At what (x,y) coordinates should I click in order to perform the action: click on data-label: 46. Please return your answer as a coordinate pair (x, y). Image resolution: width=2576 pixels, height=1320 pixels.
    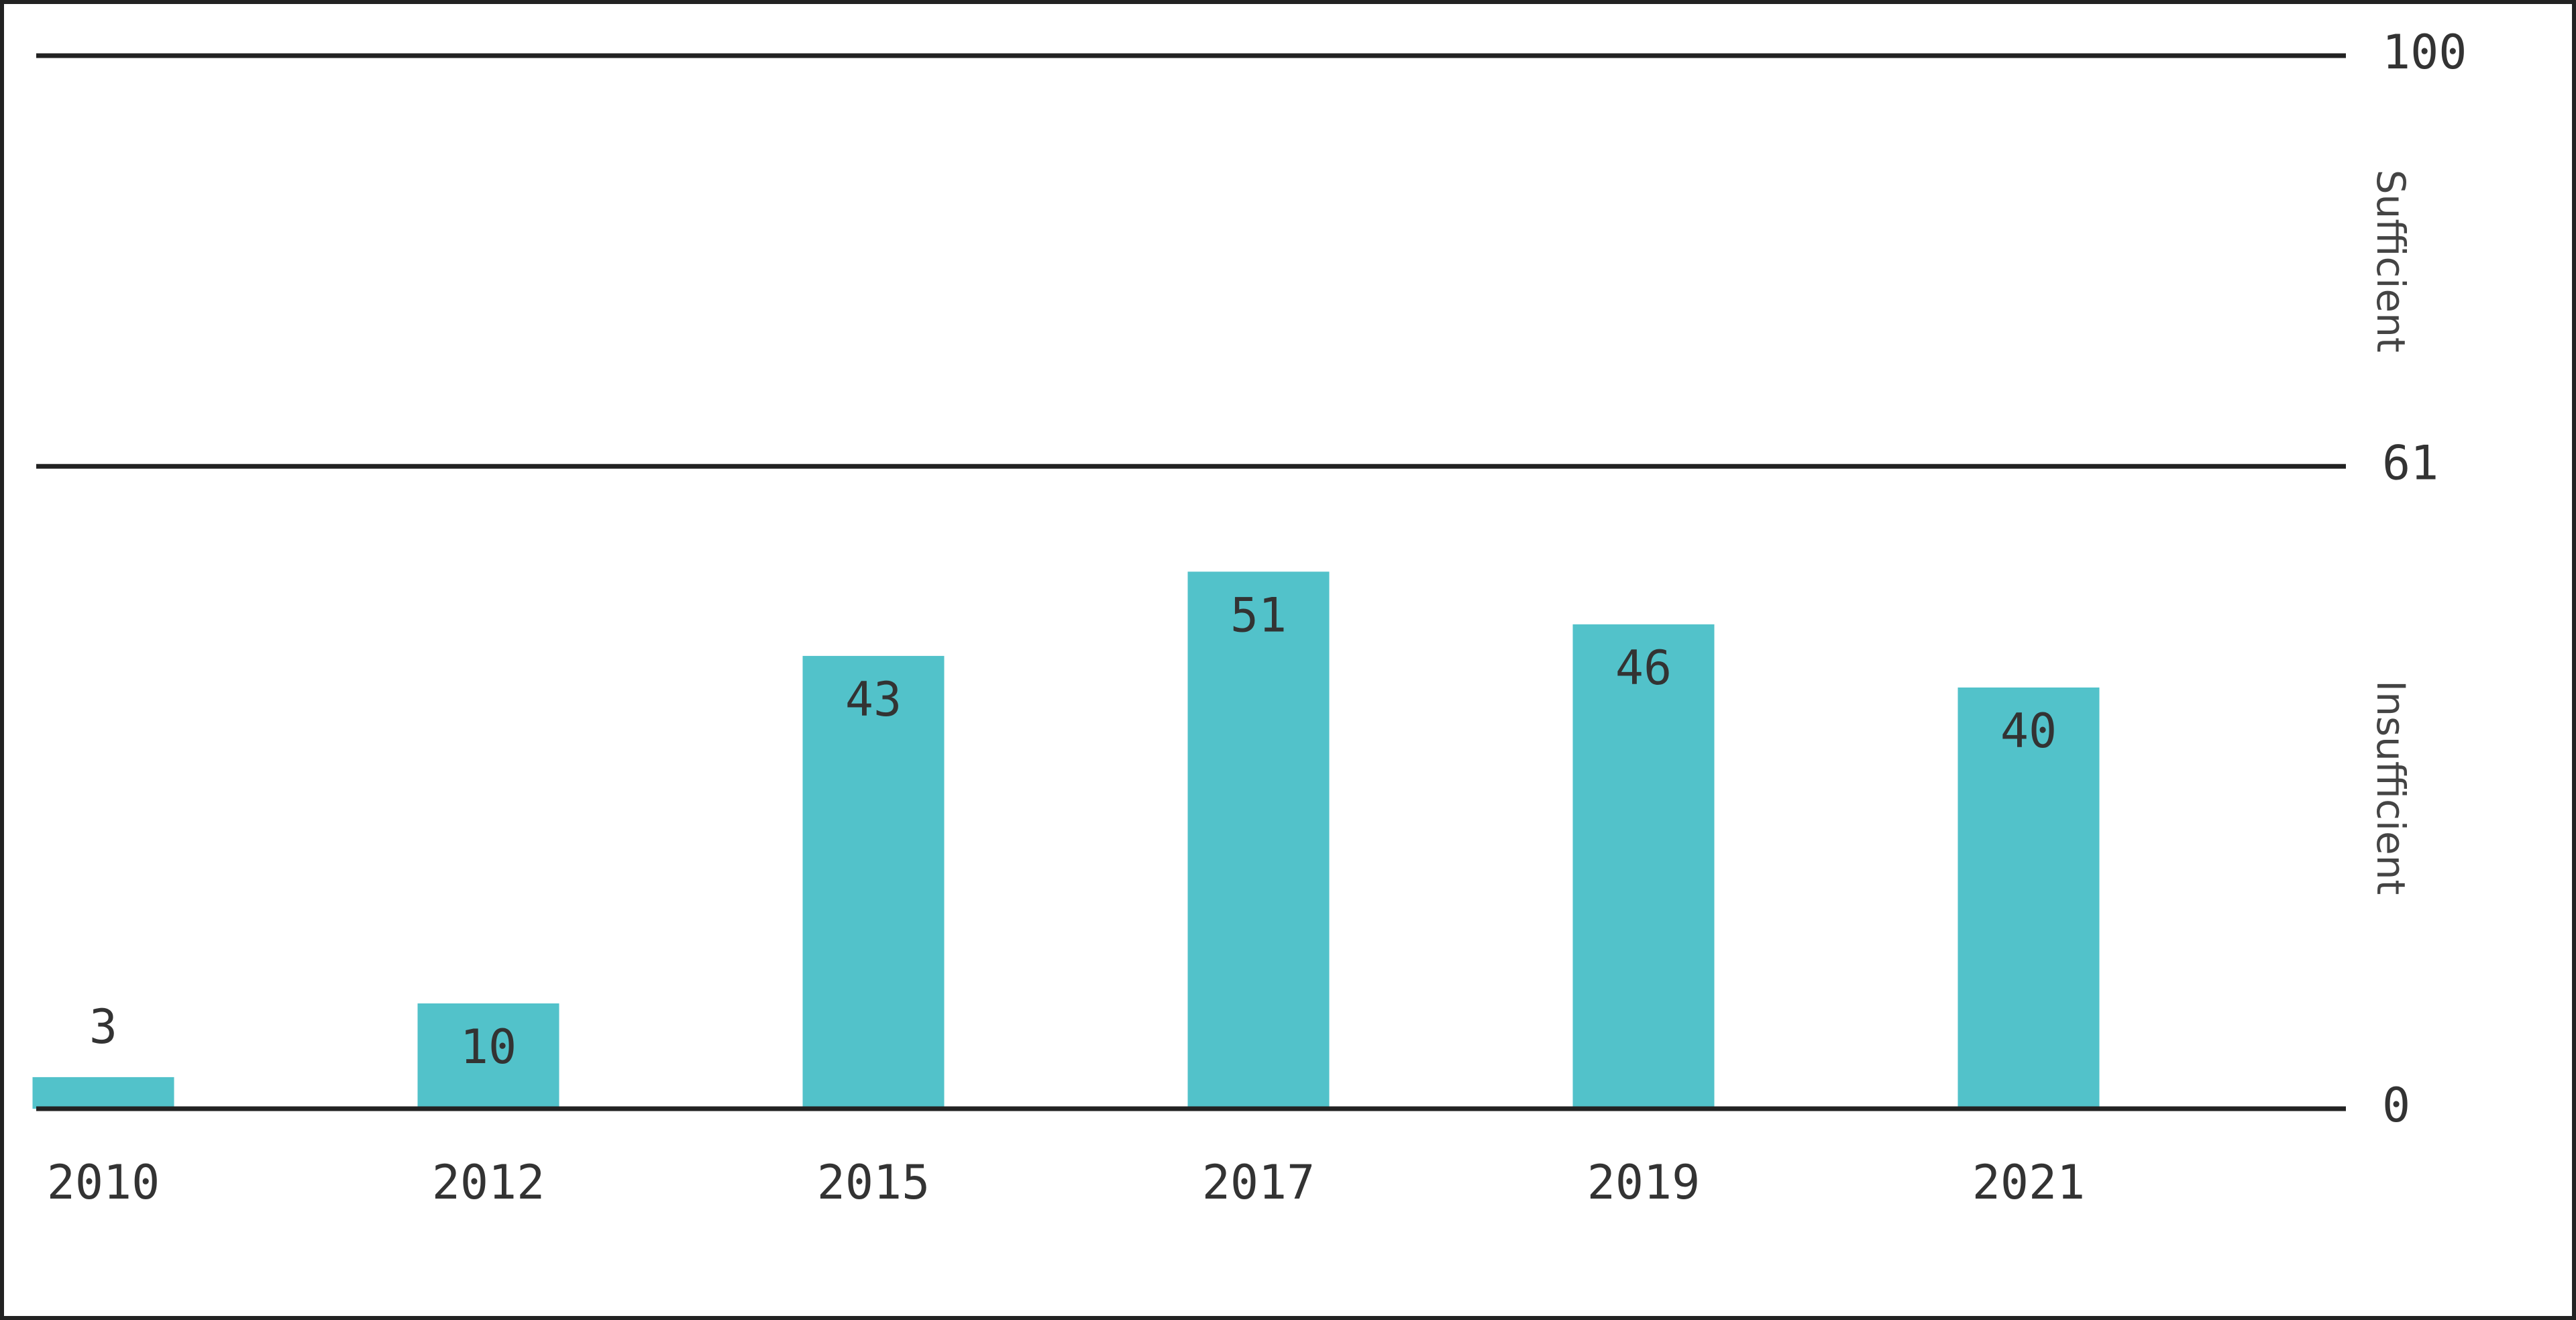
    Looking at the image, I should click on (1643, 669).